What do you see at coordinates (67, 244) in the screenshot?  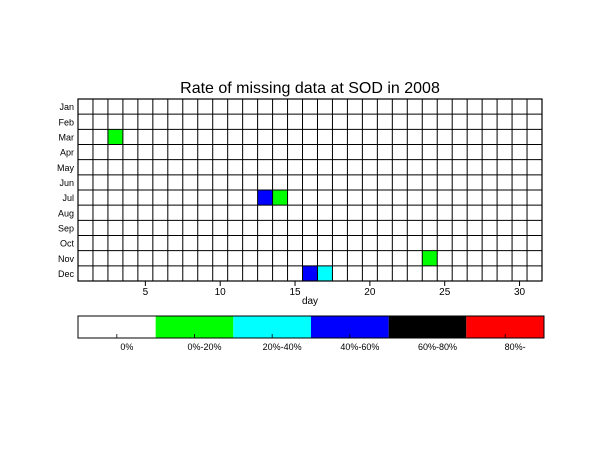 I see `y-tick-label-oct: Oct` at bounding box center [67, 244].